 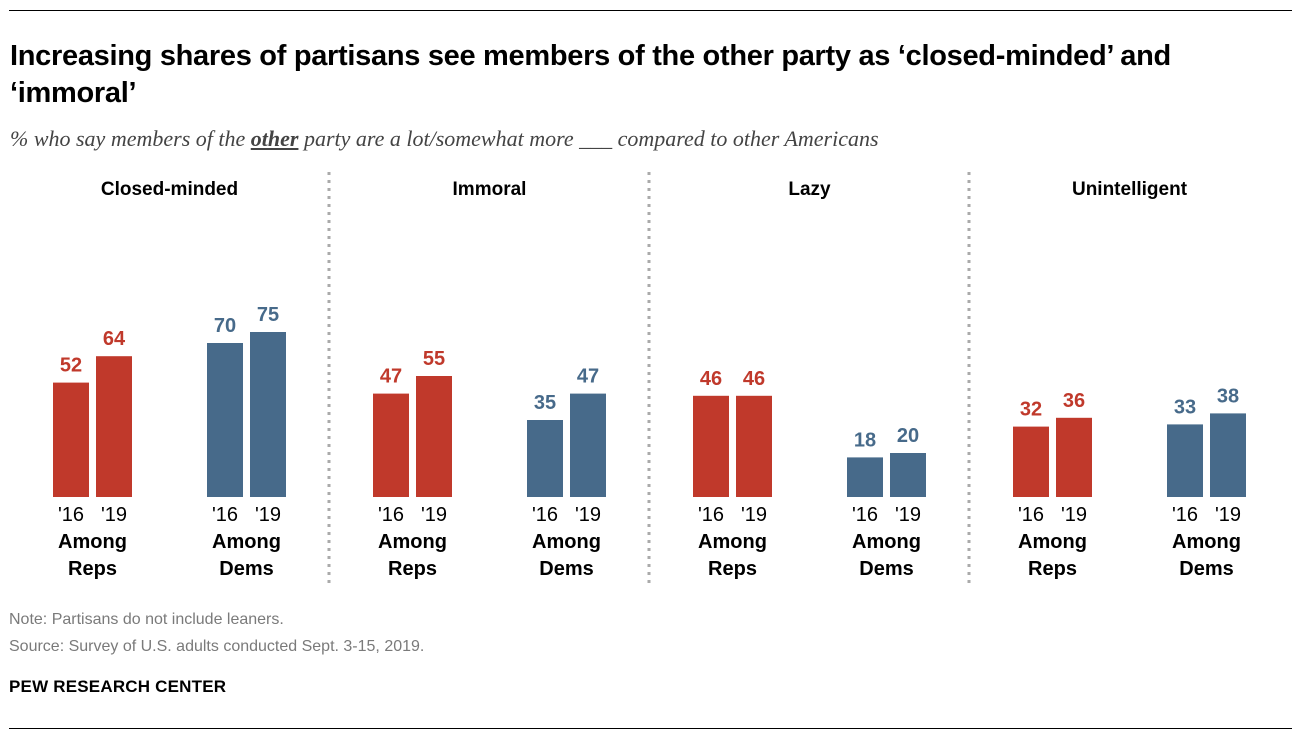 What do you see at coordinates (908, 436) in the screenshot?
I see `data-label: 20` at bounding box center [908, 436].